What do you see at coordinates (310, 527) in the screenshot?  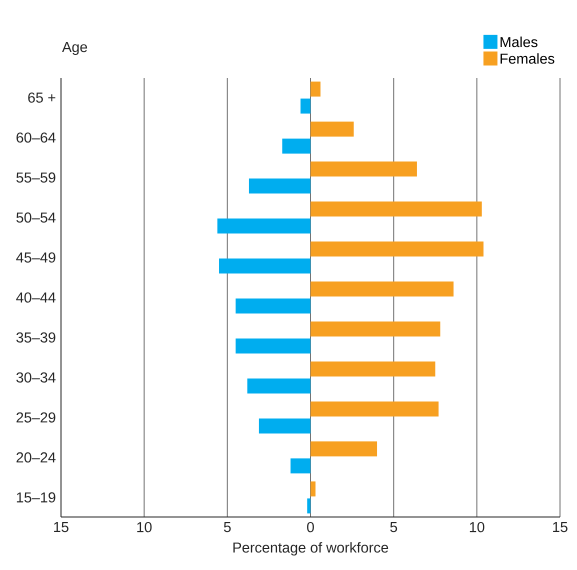 I see `x-tick-label: 0` at bounding box center [310, 527].